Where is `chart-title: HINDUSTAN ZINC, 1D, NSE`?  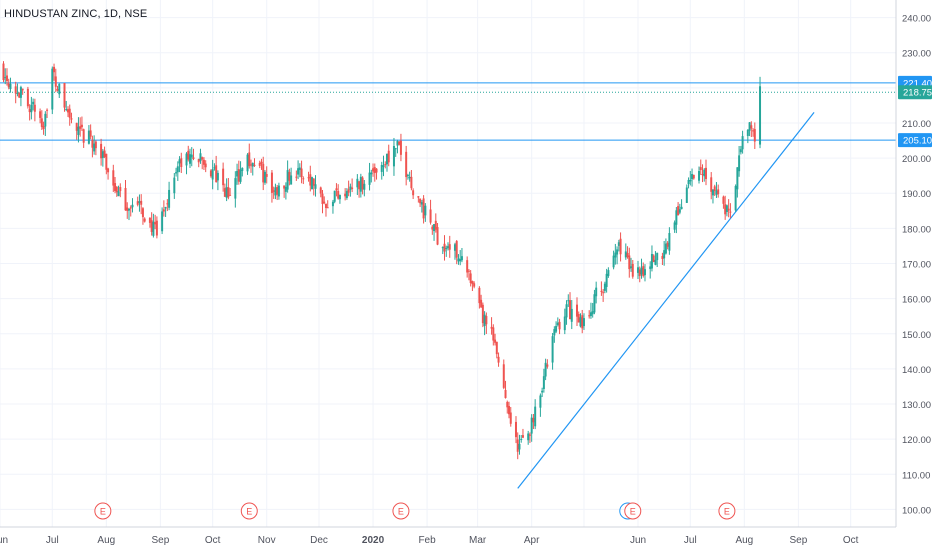
chart-title: HINDUSTAN ZINC, 1D, NSE is located at coordinates (76, 14).